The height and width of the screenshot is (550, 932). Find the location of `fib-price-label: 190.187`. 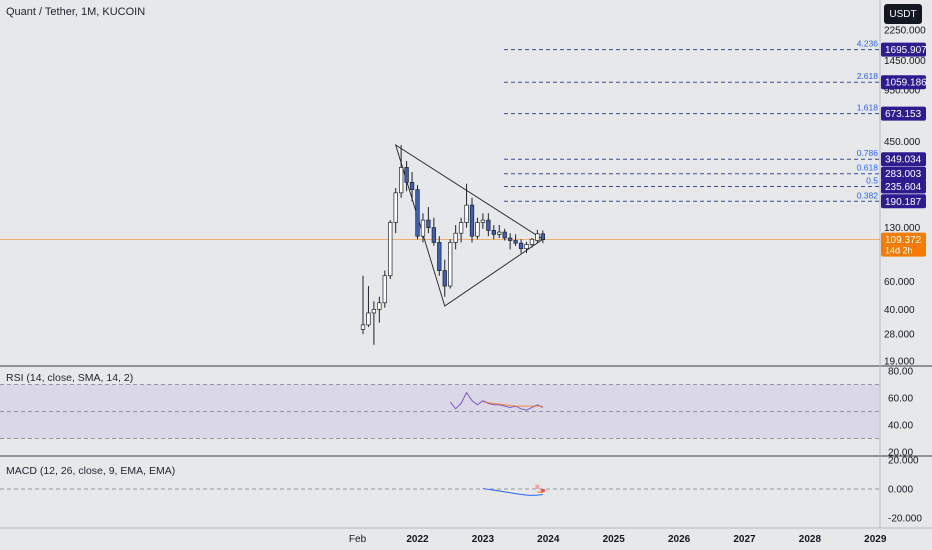

fib-price-label: 190.187 is located at coordinates (903, 202).